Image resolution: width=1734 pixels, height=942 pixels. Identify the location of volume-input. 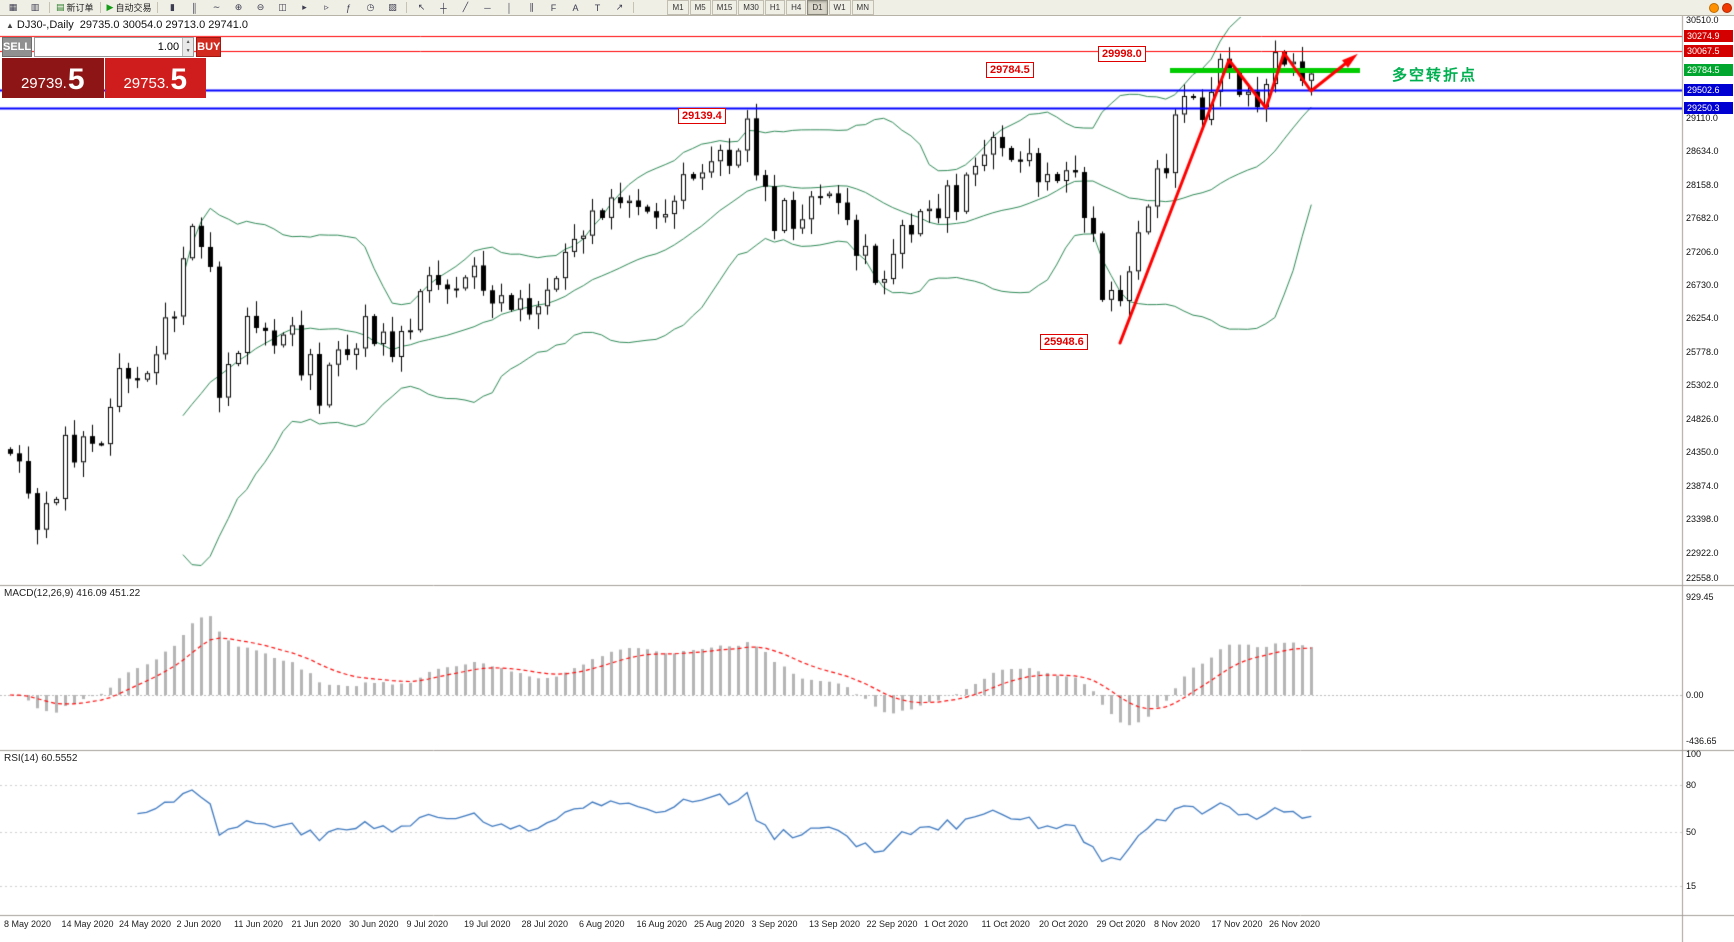
(109, 47).